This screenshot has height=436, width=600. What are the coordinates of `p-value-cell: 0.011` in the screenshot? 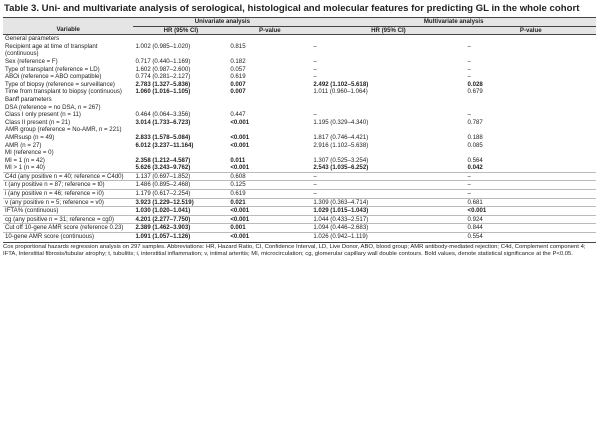 It's located at (238, 160).